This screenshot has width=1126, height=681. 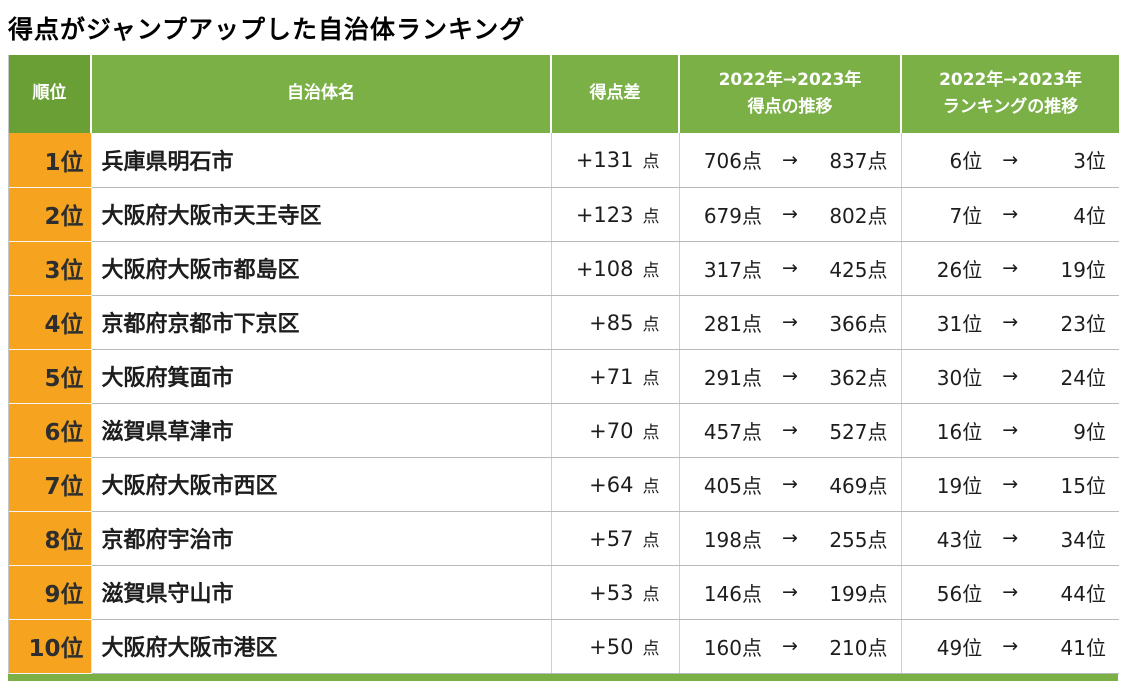 I want to click on header-score-diff: 得点差, so click(x=615, y=94).